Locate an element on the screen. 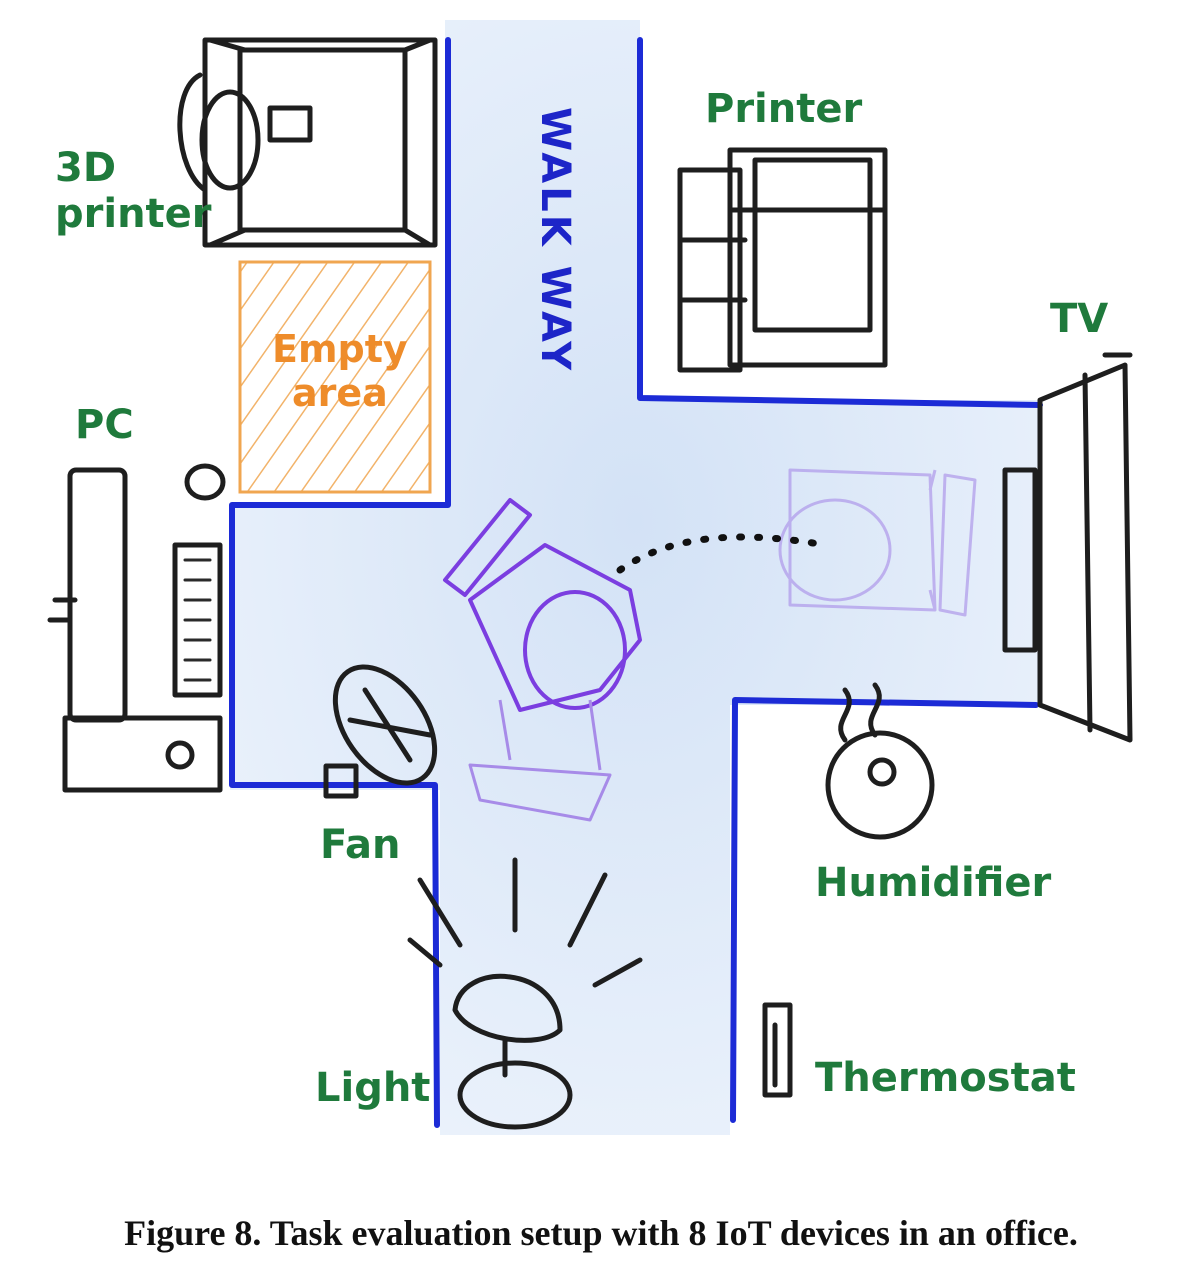 Image resolution: width=1202 pixels, height=1282 pixels. empty-area-hatch is located at coordinates (335, 377).